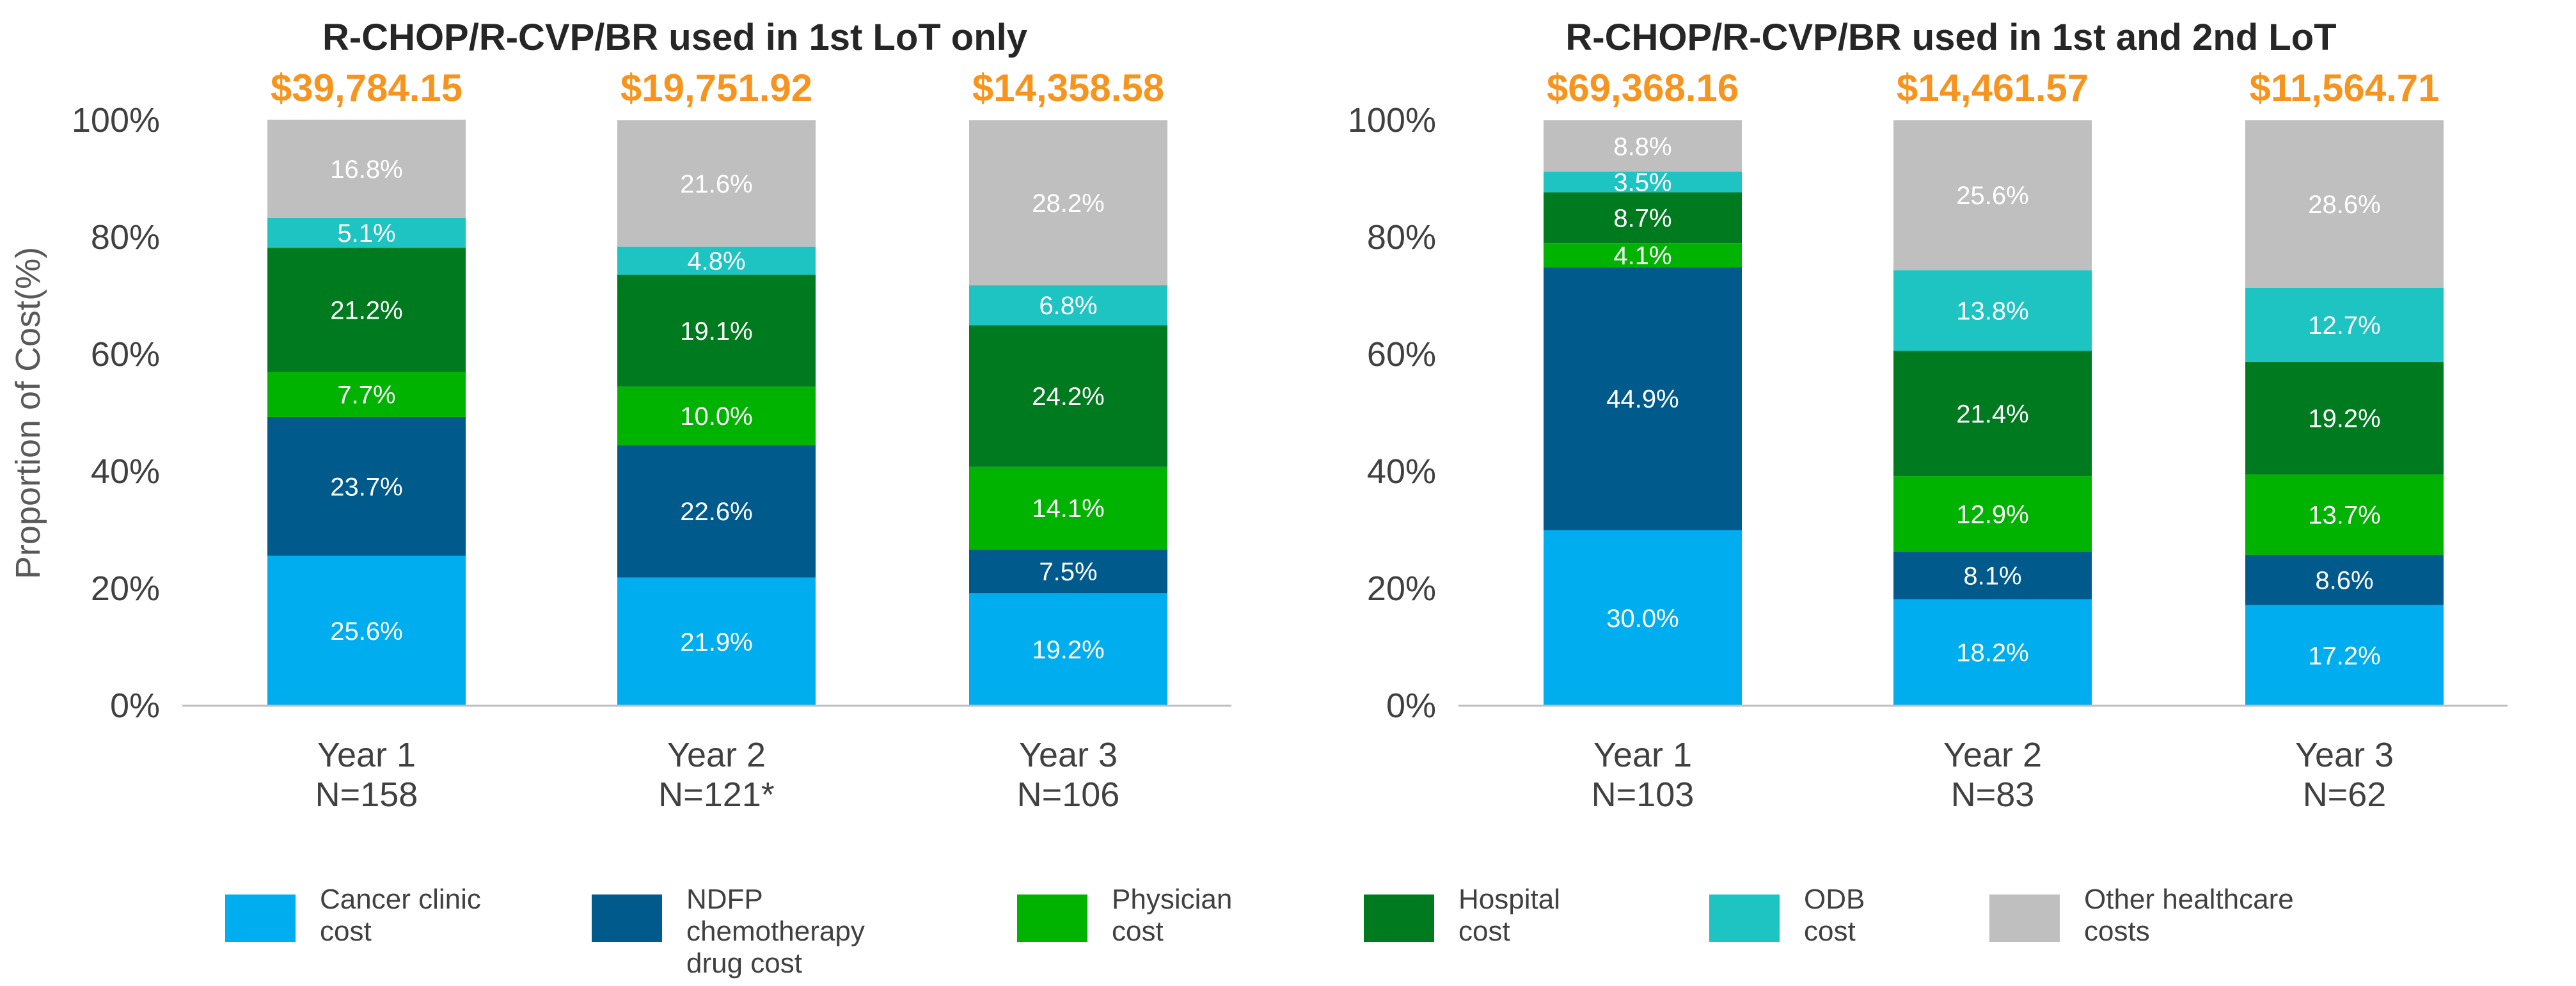  I want to click on data-label: 6.8%, so click(1068, 306).